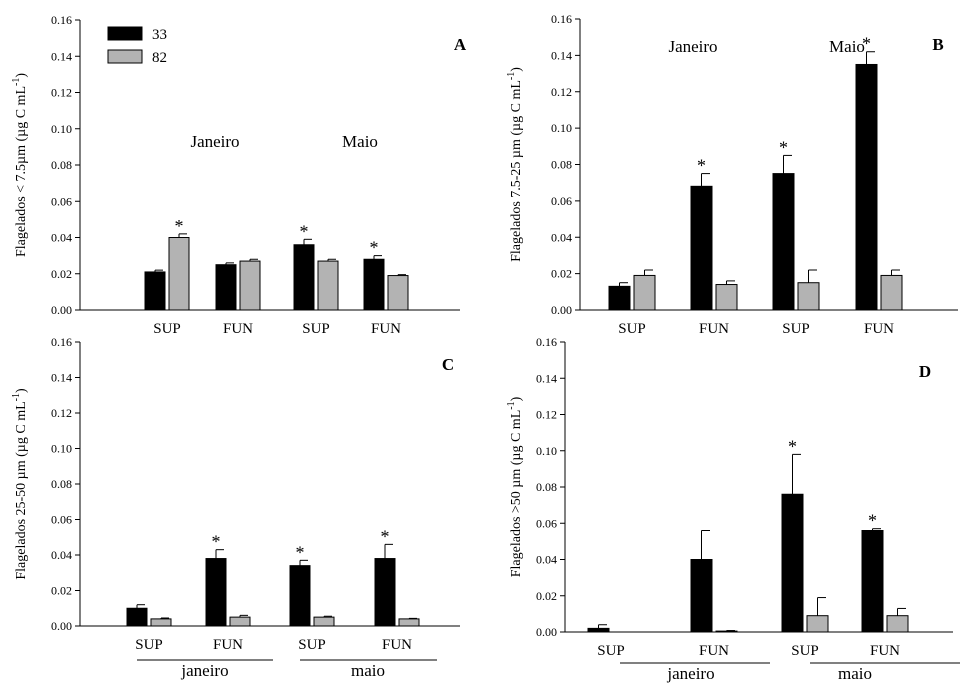 The width and height of the screenshot is (977, 684). Describe the element at coordinates (515, 486) in the screenshot. I see `y-axis-label: Flagelados >50 µm (µg C mL-1)` at that location.